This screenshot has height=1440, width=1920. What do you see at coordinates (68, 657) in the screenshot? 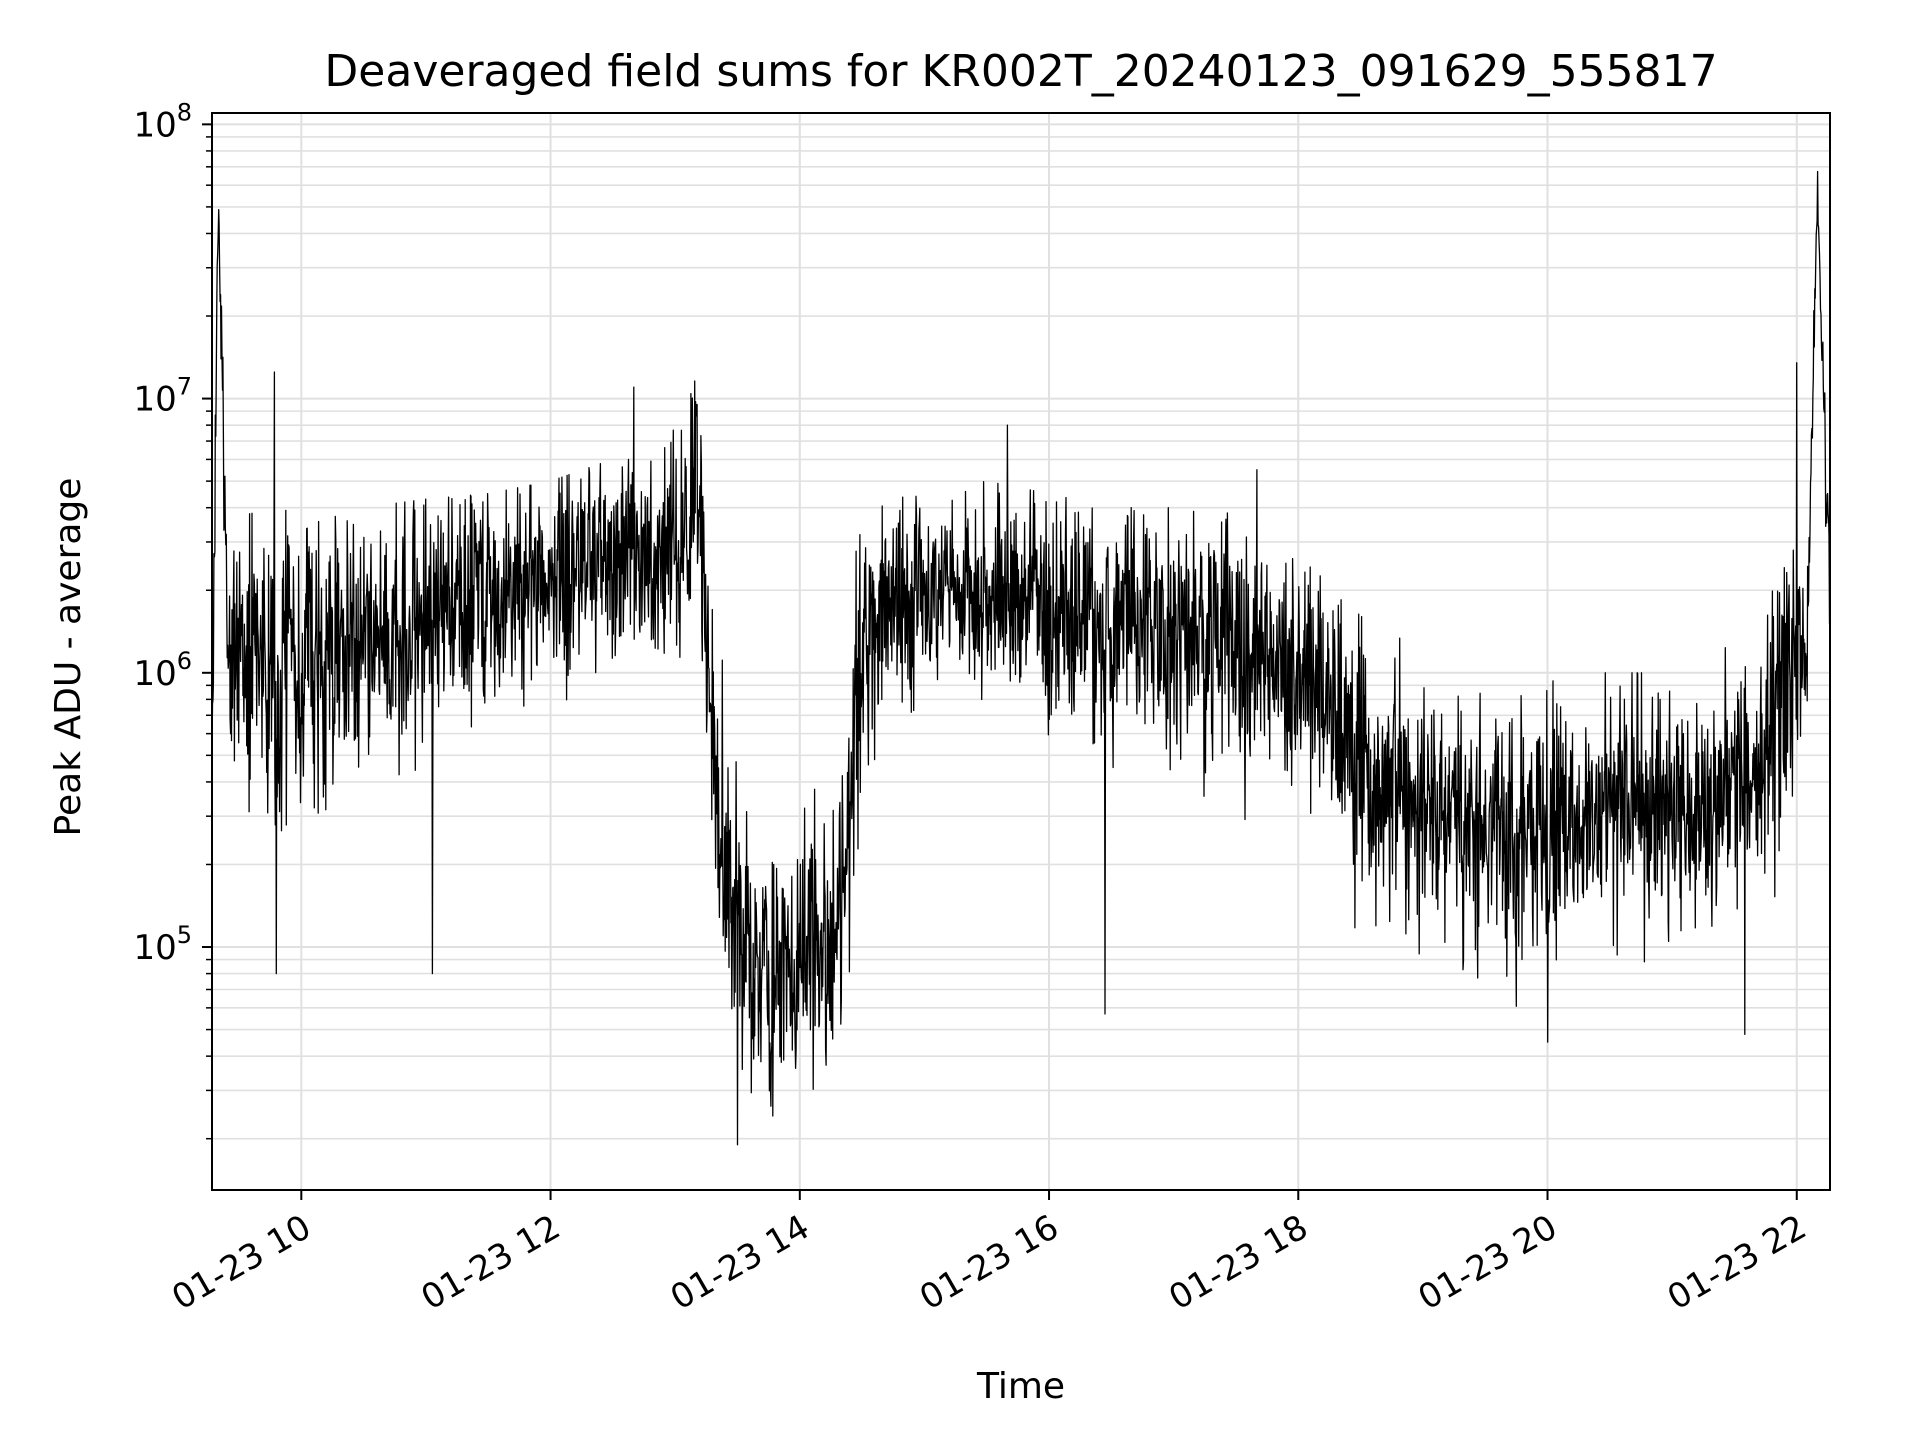
I see `y-axis-title: Peak ADU - average` at bounding box center [68, 657].